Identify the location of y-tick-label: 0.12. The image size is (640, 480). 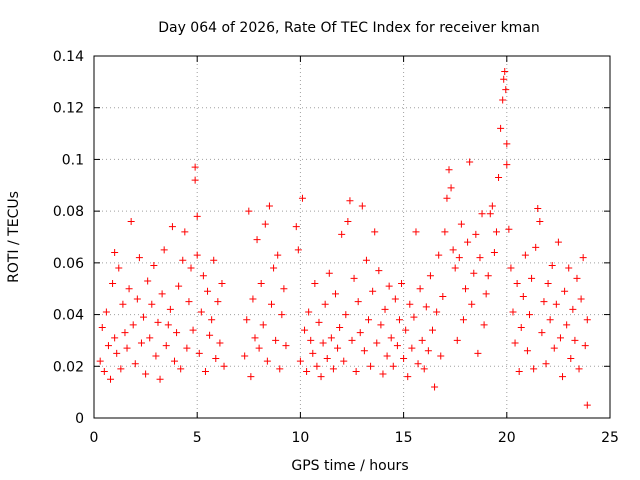
(68, 109).